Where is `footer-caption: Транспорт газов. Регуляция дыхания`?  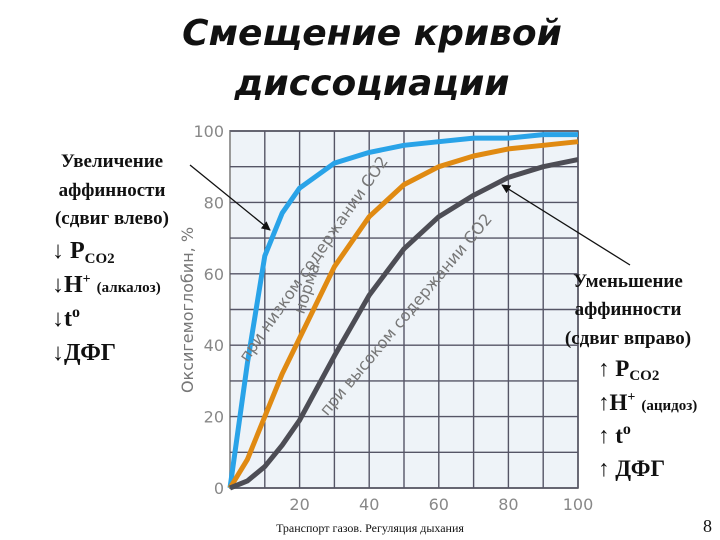
footer-caption: Транспорт газов. Регуляция дыхания is located at coordinates (370, 528).